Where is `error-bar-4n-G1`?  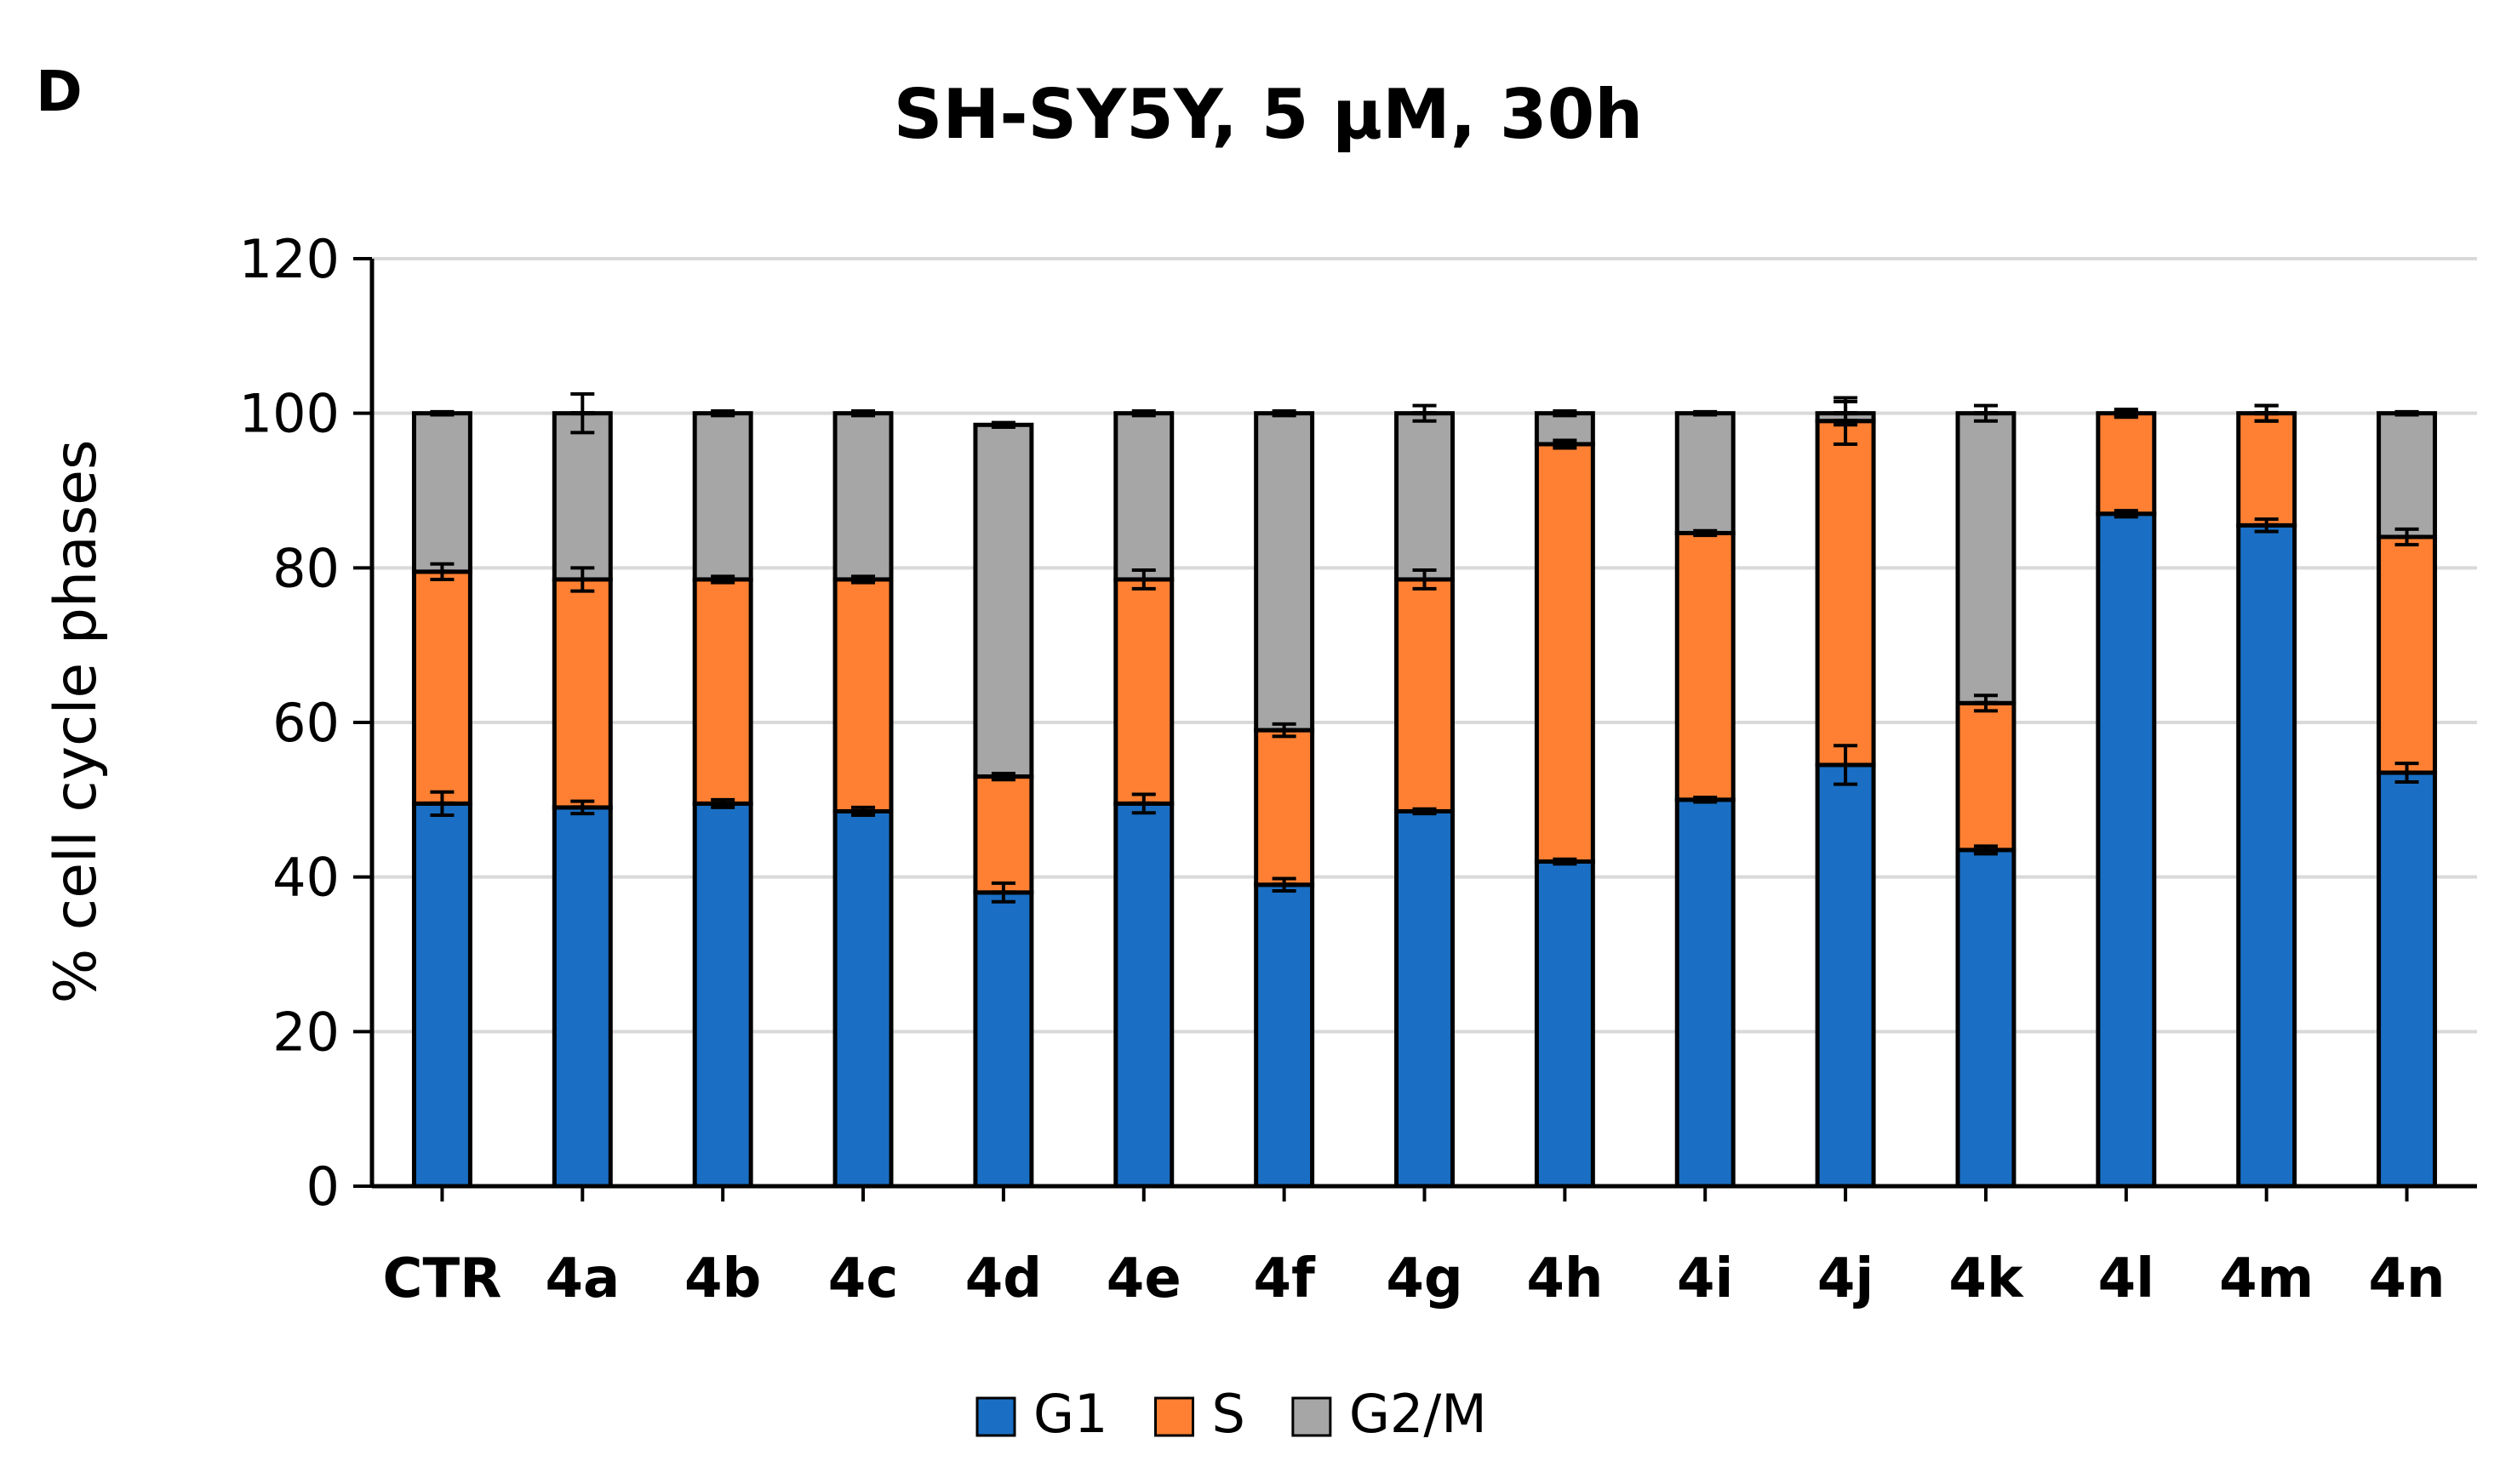 error-bar-4n-G1 is located at coordinates (2406, 773).